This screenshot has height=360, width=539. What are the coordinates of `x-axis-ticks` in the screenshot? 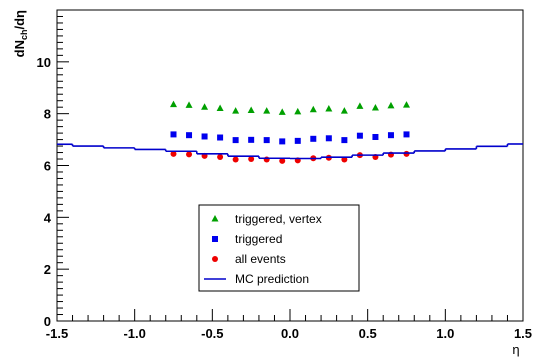 It's located at (290, 315).